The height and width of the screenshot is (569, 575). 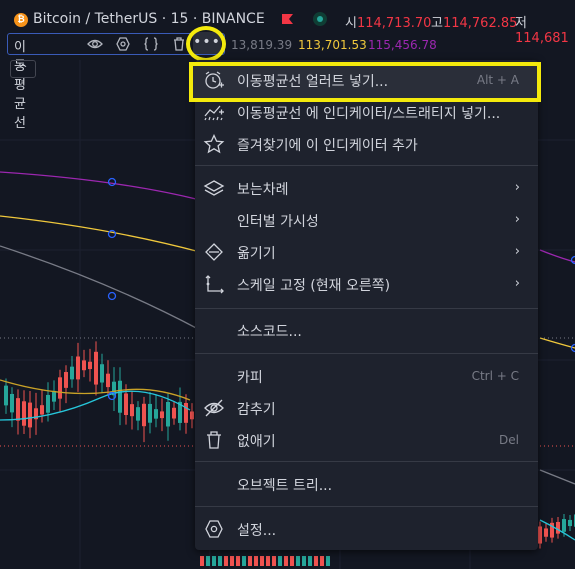 I want to click on menu-item-add-alert-highlighted: 이동평균선 얼러트 넣기... Alt + A, so click(x=366, y=80).